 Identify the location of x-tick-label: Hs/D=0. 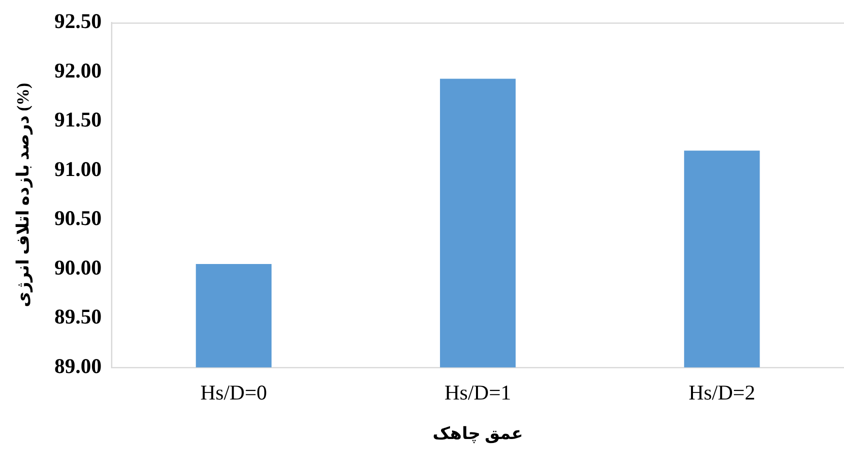
(234, 392).